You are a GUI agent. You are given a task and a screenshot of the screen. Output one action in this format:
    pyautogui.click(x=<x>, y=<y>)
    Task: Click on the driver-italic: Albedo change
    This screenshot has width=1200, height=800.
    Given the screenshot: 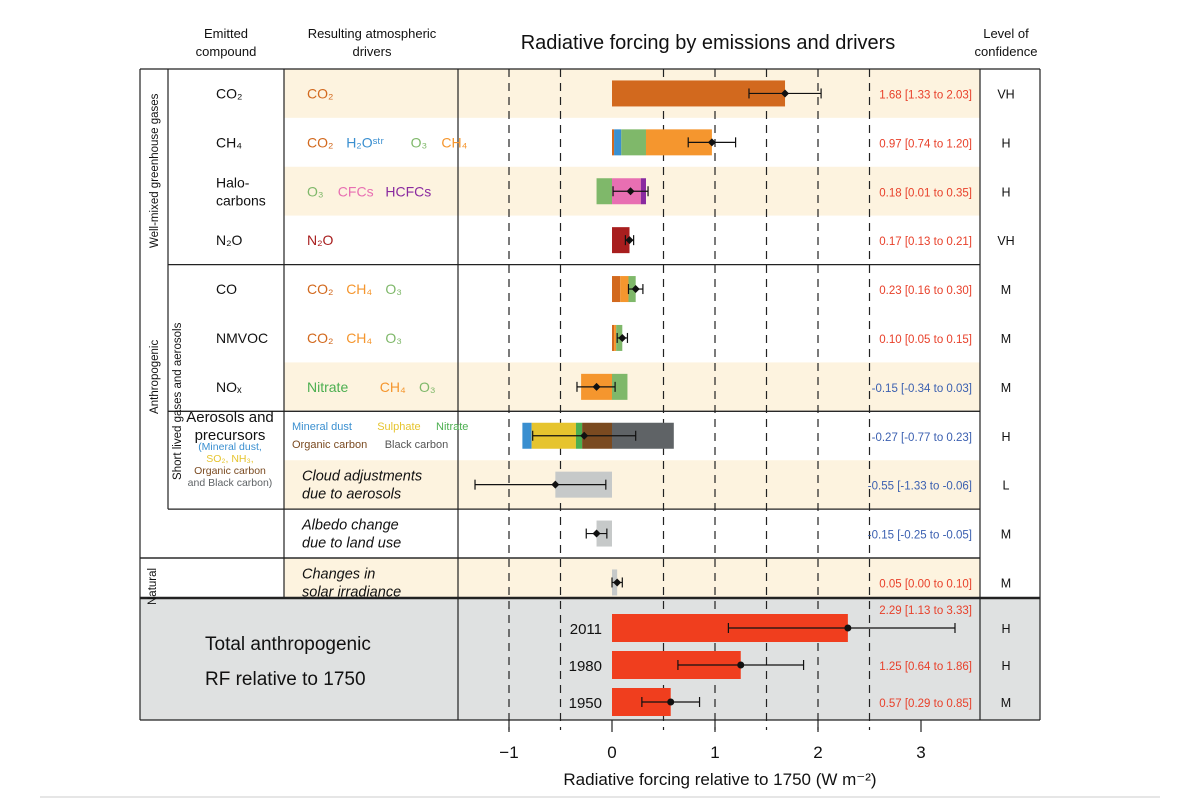 What is the action you would take?
    pyautogui.click(x=350, y=526)
    